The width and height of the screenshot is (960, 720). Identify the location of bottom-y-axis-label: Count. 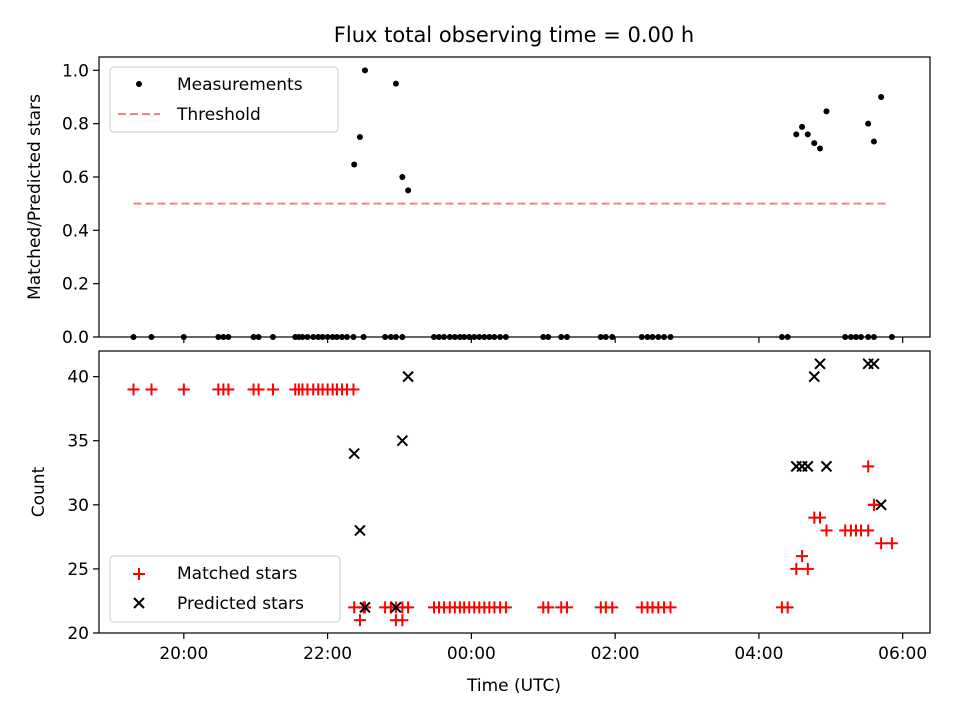
(39, 491).